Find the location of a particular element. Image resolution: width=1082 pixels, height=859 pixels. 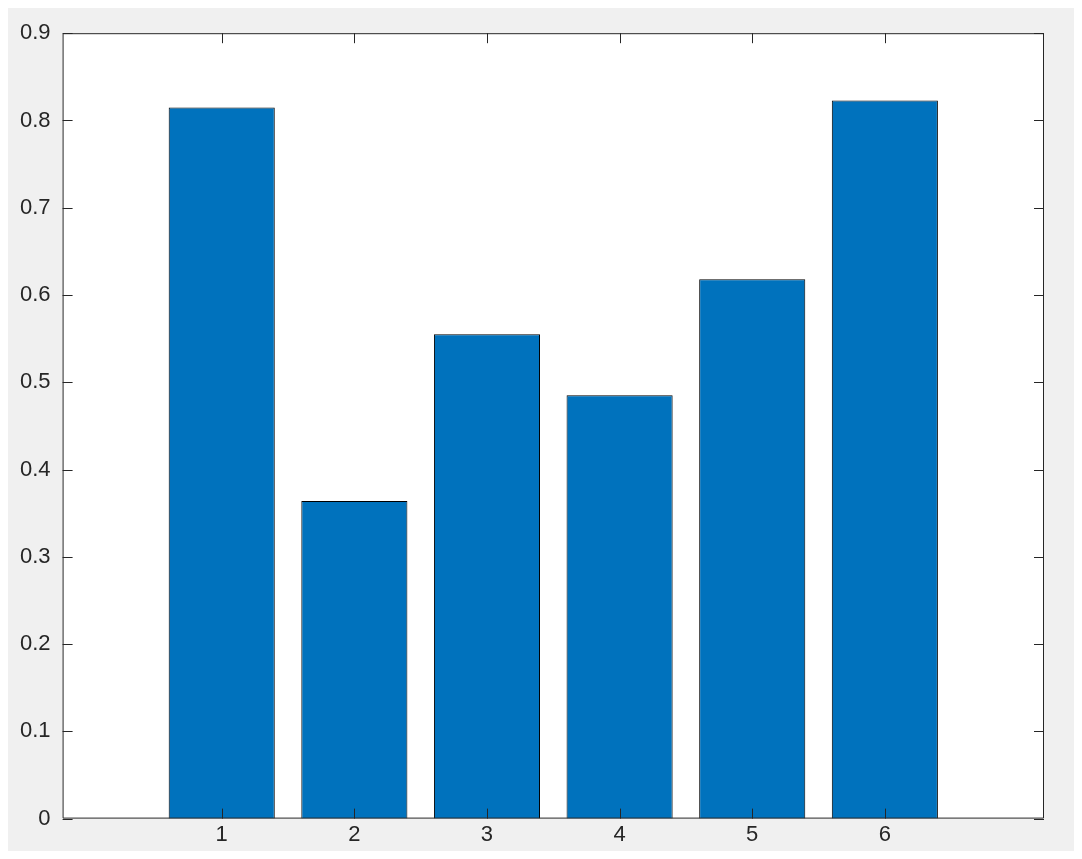

y-tick-label: 0.5 is located at coordinates (35, 381).